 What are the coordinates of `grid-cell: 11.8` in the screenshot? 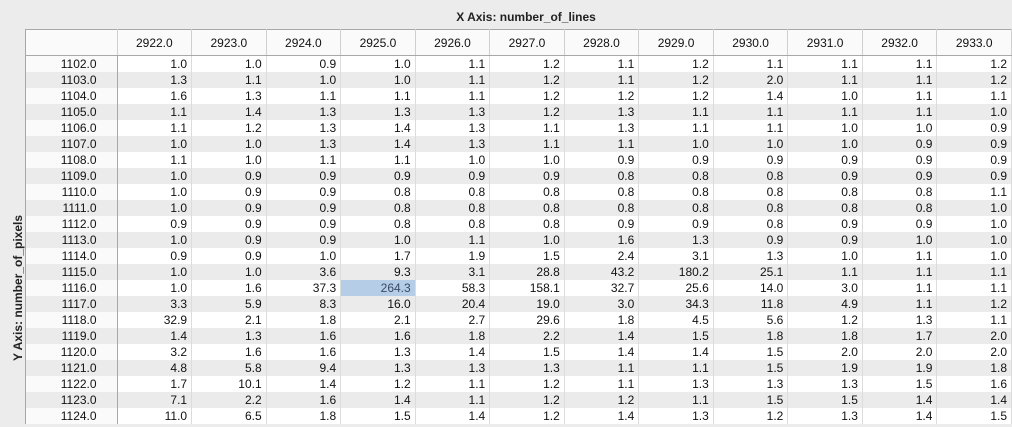 It's located at (751, 304).